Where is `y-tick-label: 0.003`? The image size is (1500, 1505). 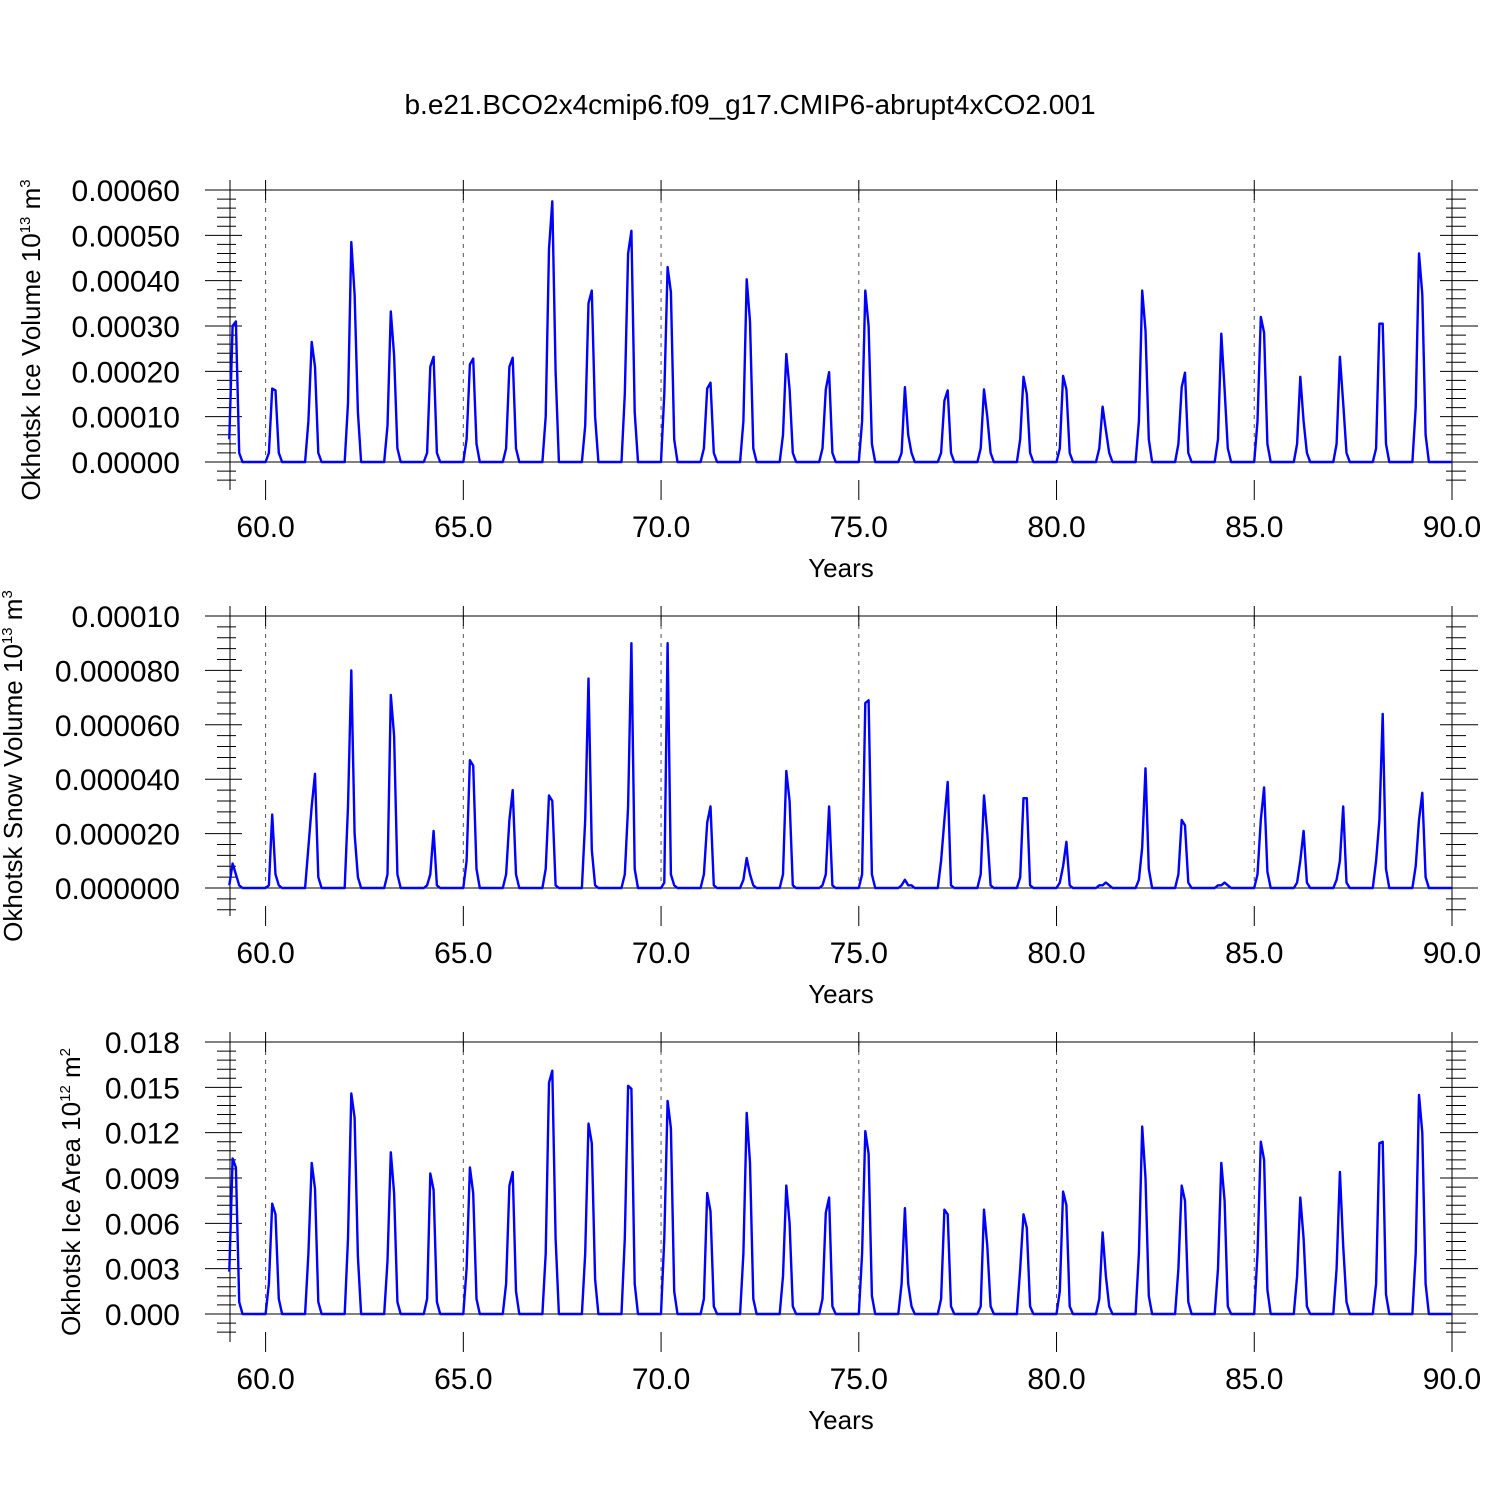
y-tick-label: 0.003 is located at coordinates (142, 1270).